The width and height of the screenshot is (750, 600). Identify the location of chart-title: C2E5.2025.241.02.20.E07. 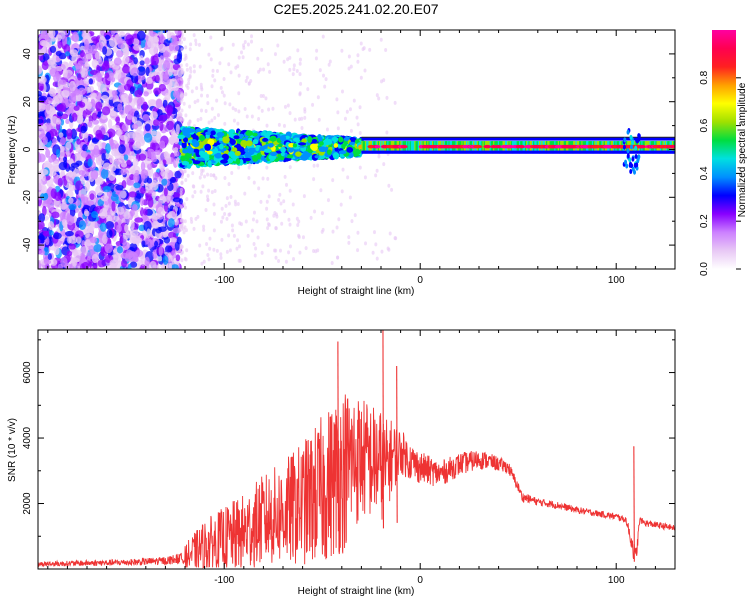
(355, 9).